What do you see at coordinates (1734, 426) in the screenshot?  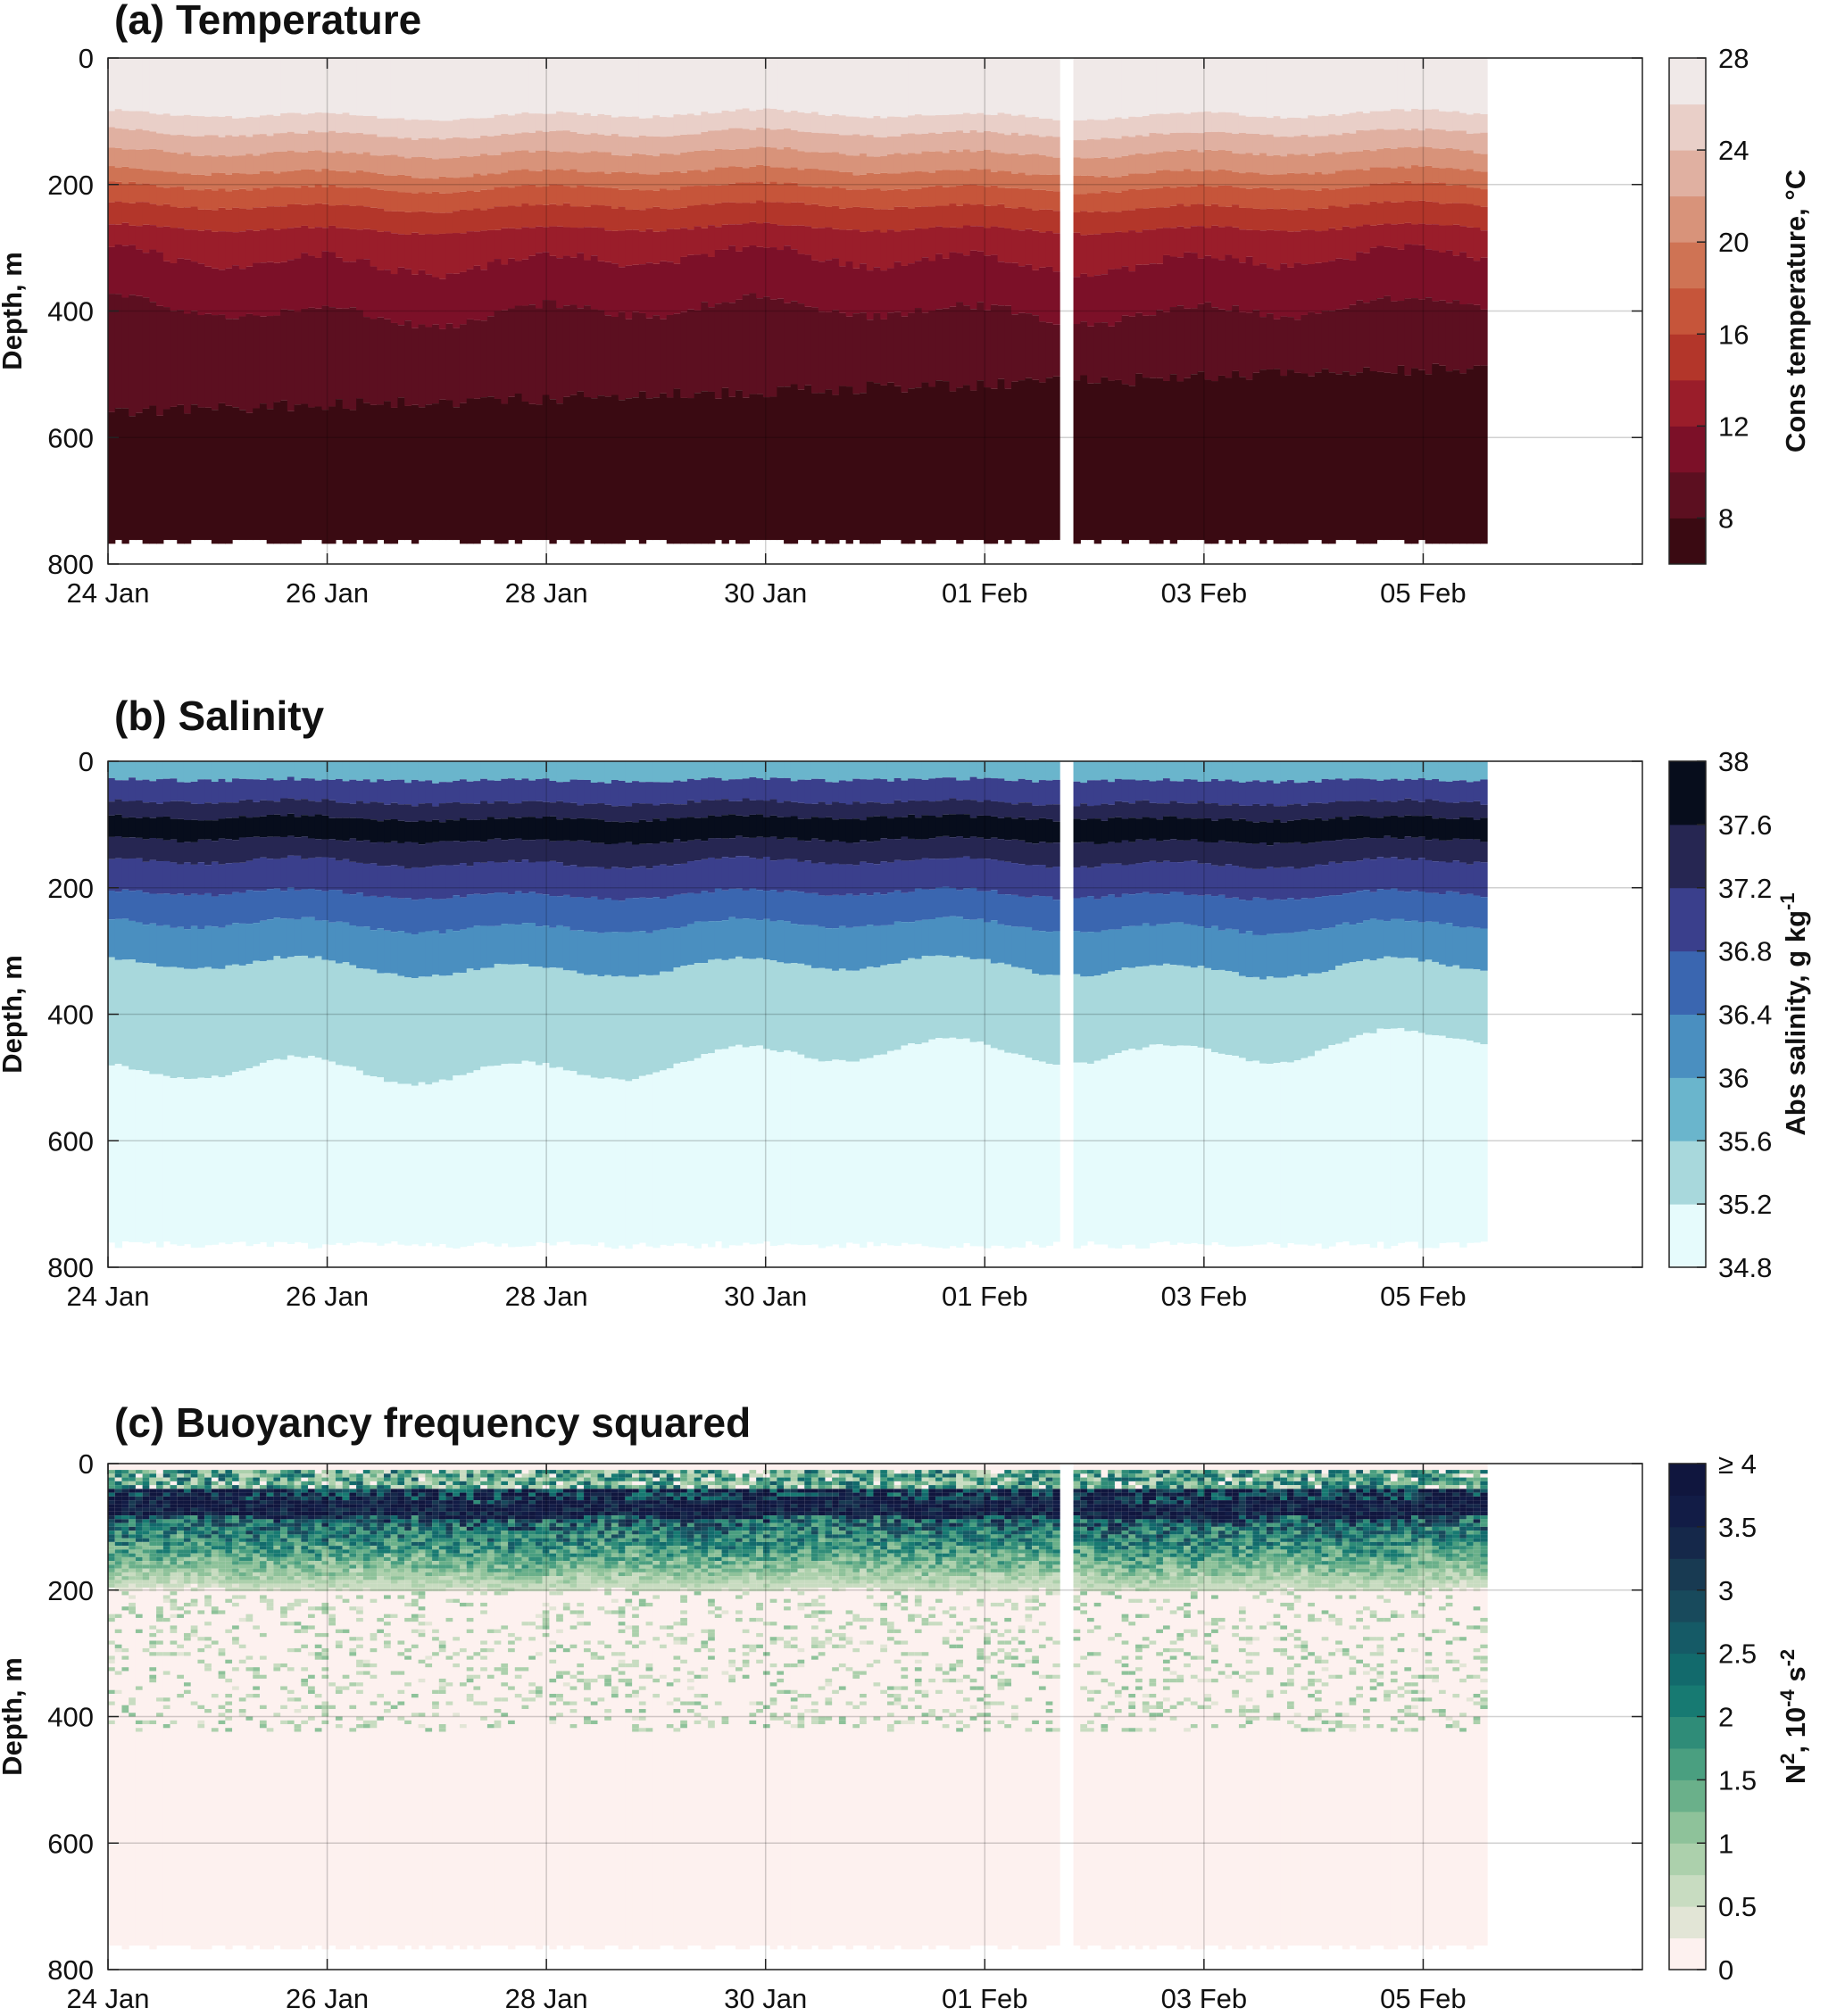 I see `colorbar-tick-label: 12` at bounding box center [1734, 426].